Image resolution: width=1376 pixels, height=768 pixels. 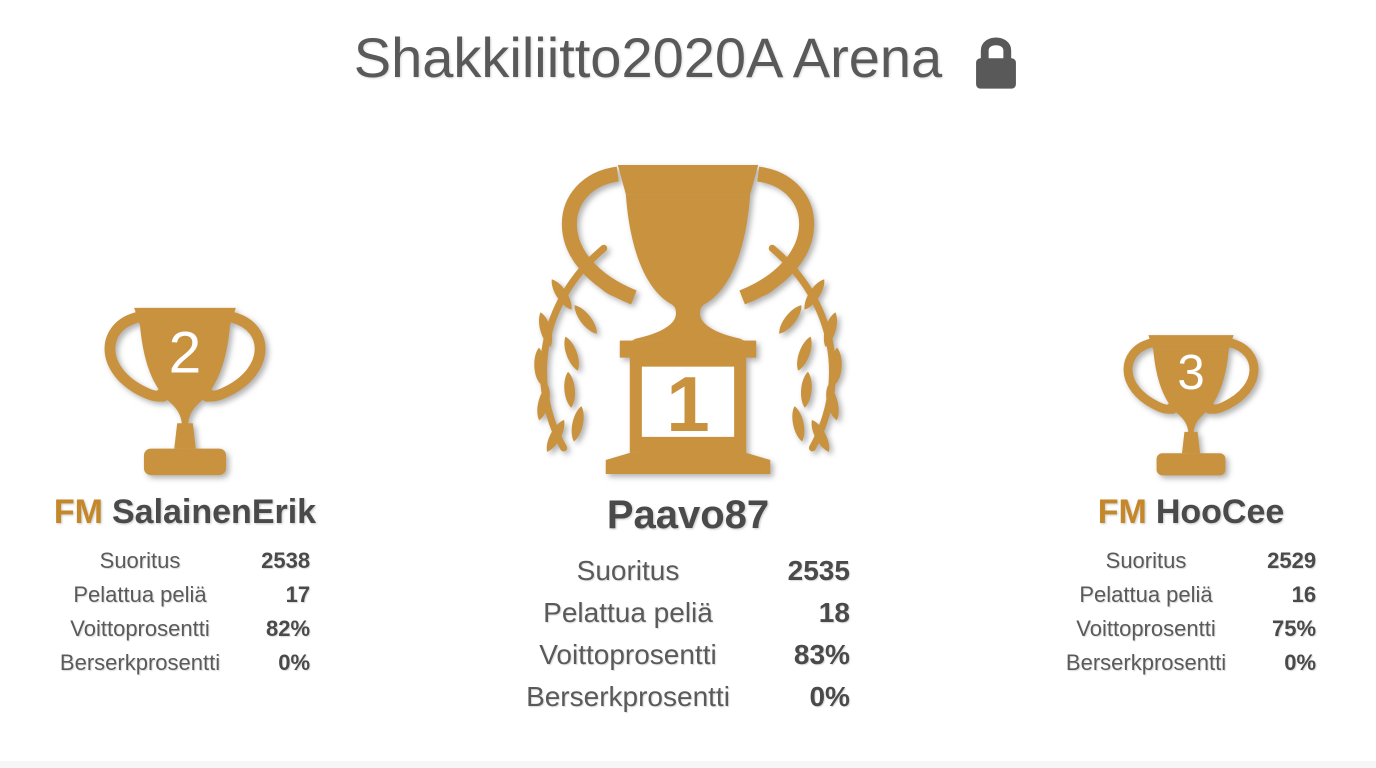 I want to click on stat-value: 83%, so click(x=821, y=654).